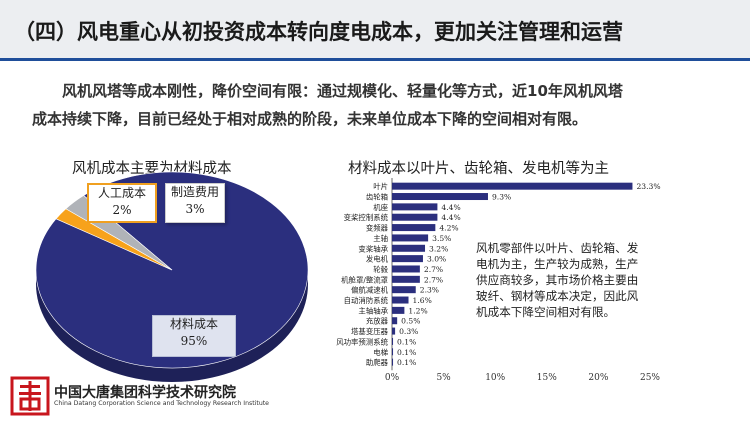  Describe the element at coordinates (370, 331) in the screenshot. I see `bar-category-label: 塔基变压器` at that location.